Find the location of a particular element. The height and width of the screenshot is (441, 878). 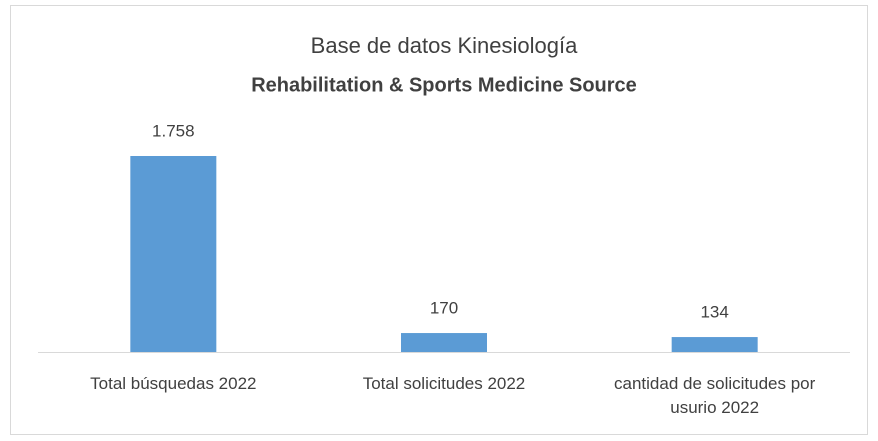

data-label: 1.758 is located at coordinates (173, 130).